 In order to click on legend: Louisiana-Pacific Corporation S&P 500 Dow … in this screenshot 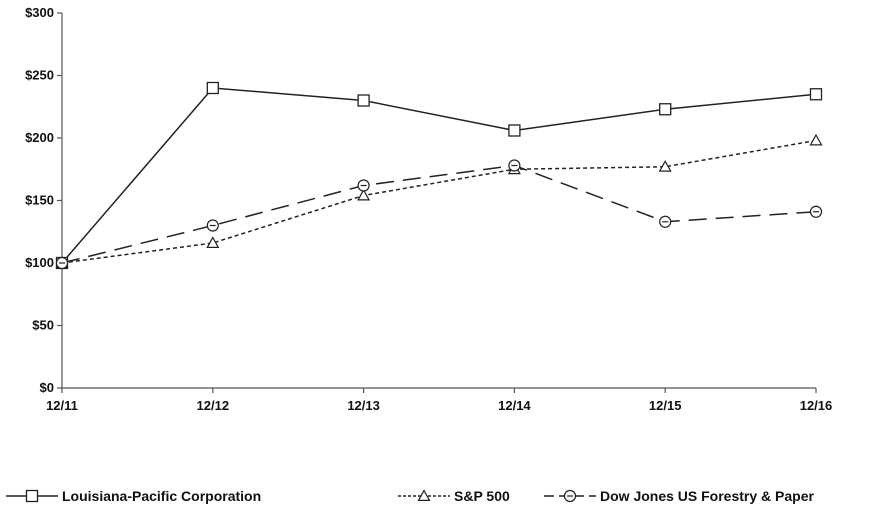, I will do `click(410, 496)`.